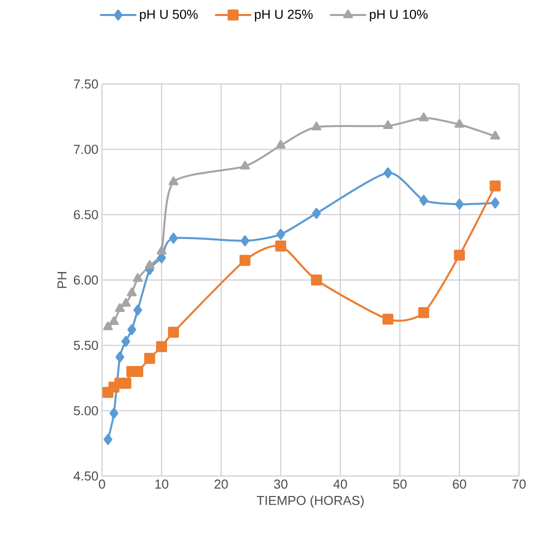 The width and height of the screenshot is (538, 548). Describe the element at coordinates (86, 149) in the screenshot. I see `y-tick-label: 7.00` at that location.